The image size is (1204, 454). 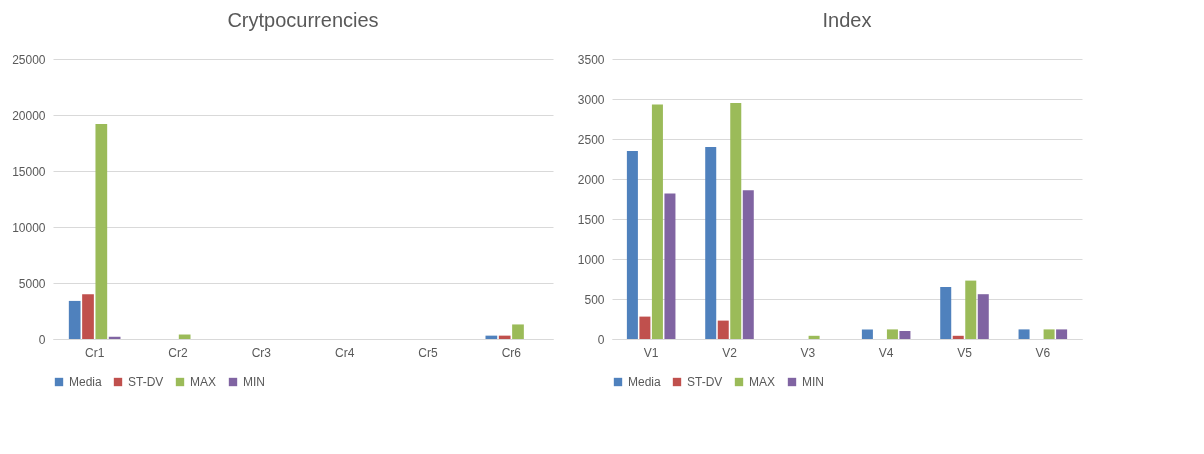 What do you see at coordinates (303, 20) in the screenshot?
I see `chart-title: Crytpocurrencies` at bounding box center [303, 20].